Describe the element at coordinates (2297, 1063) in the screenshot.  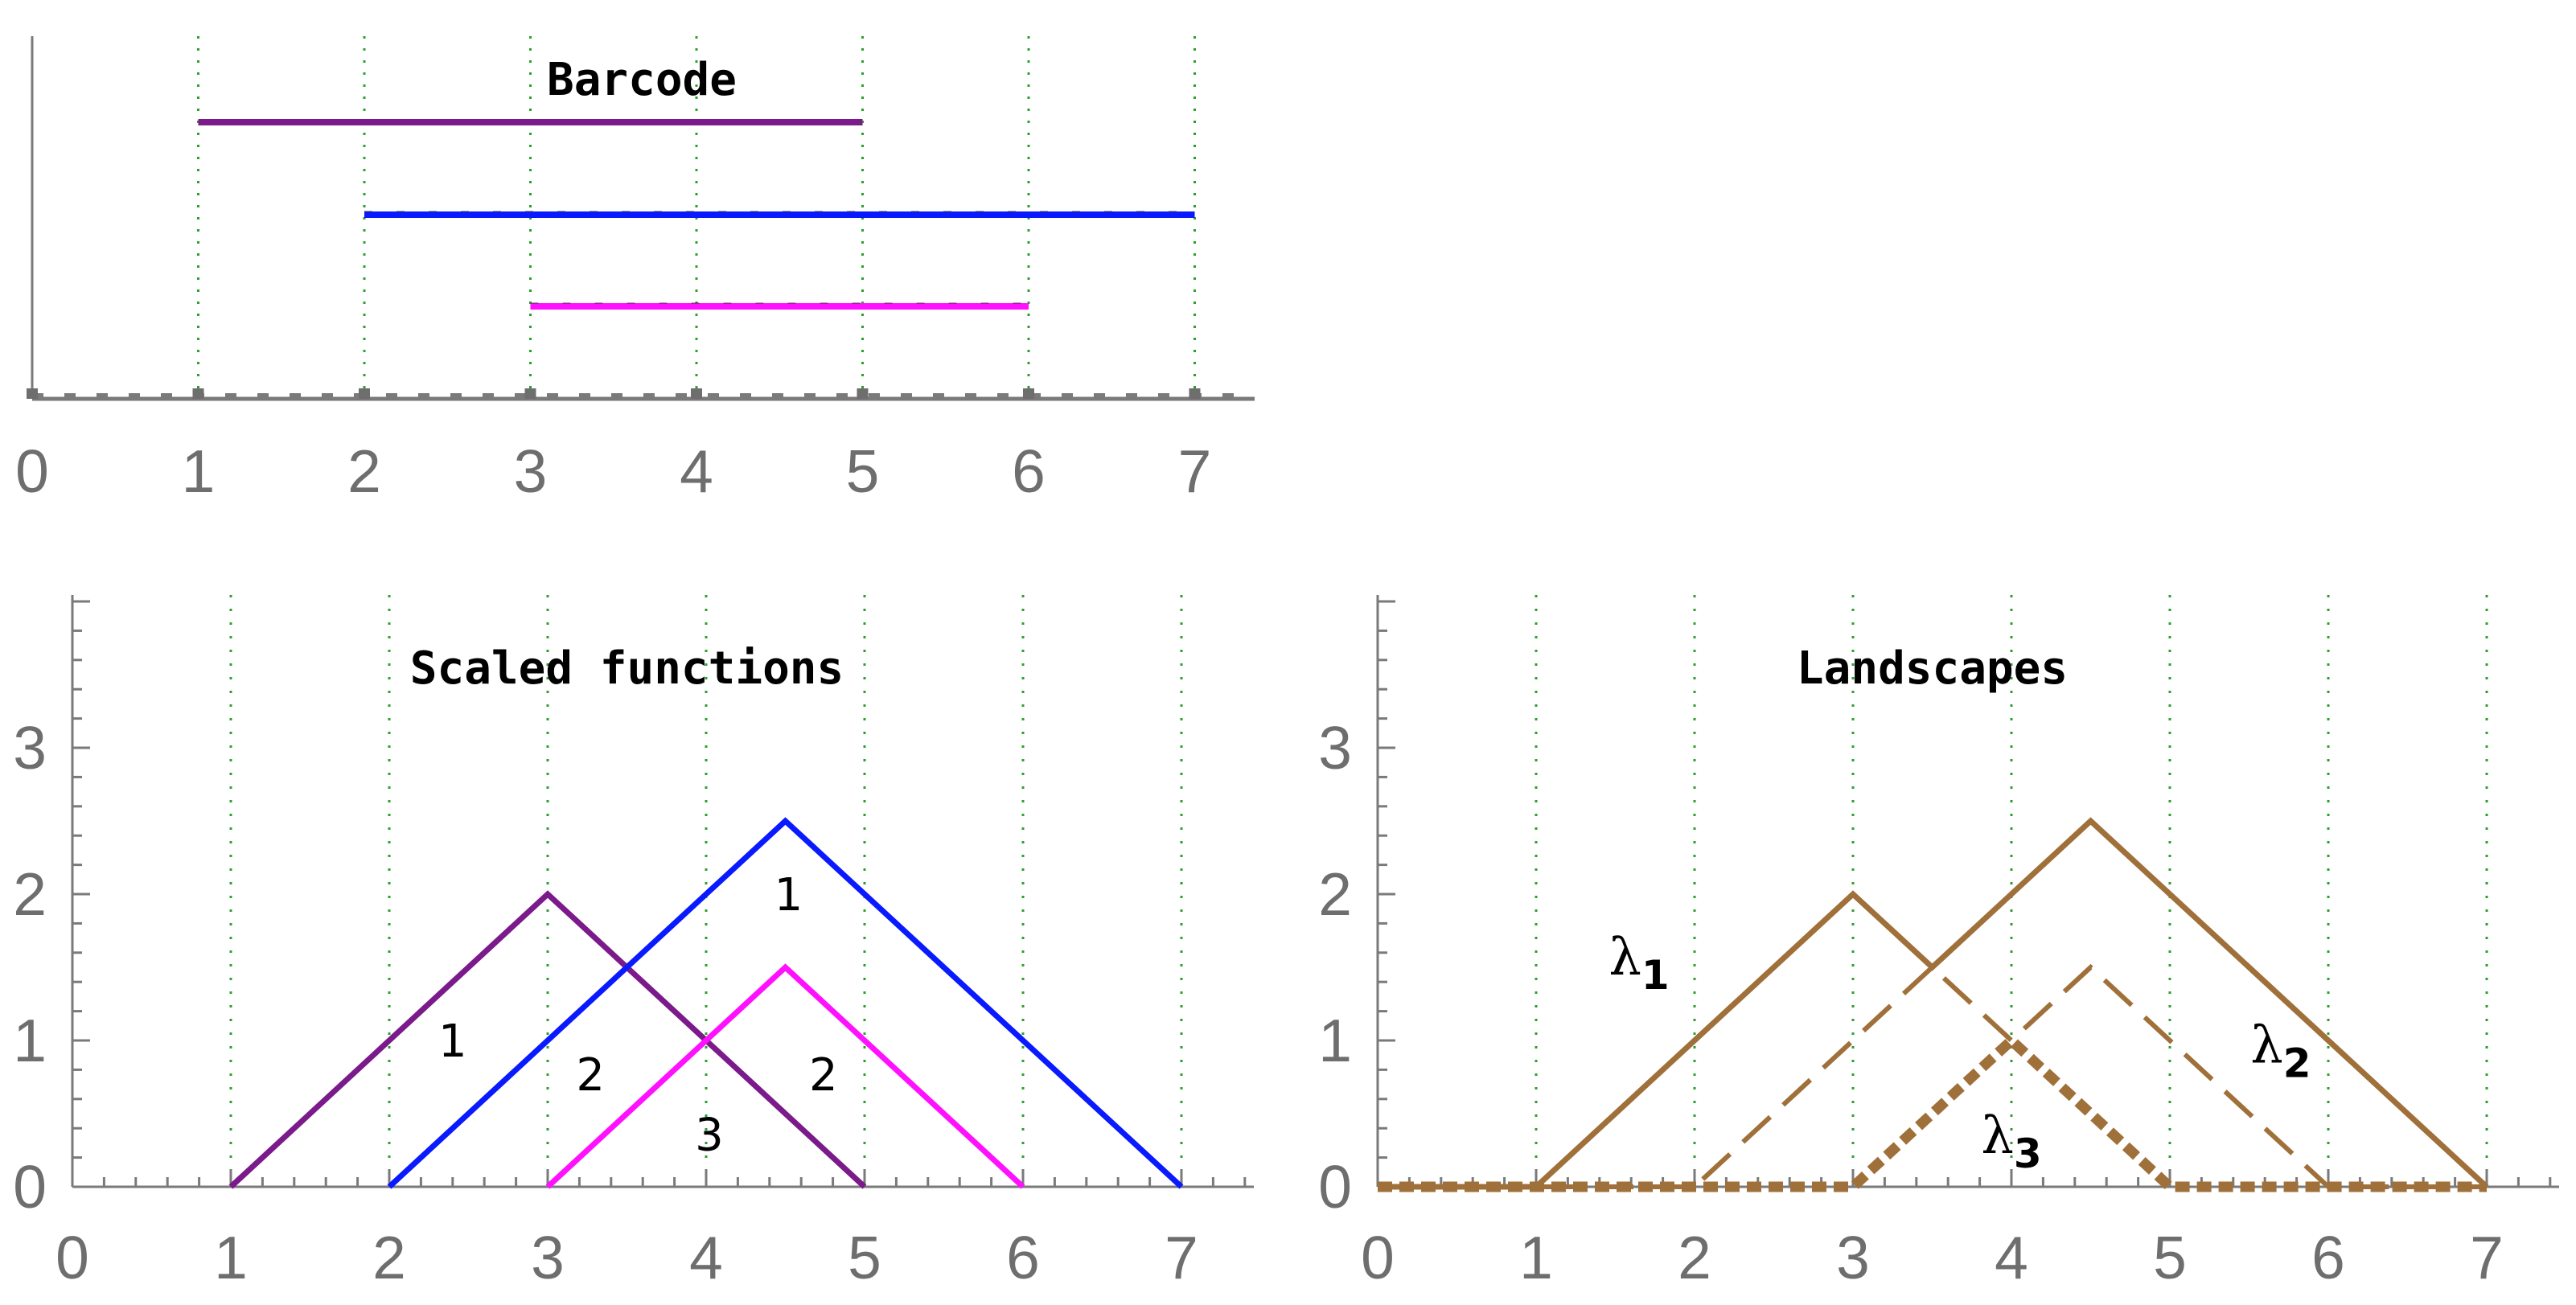
I see `lambda-subscript: 2` at that location.